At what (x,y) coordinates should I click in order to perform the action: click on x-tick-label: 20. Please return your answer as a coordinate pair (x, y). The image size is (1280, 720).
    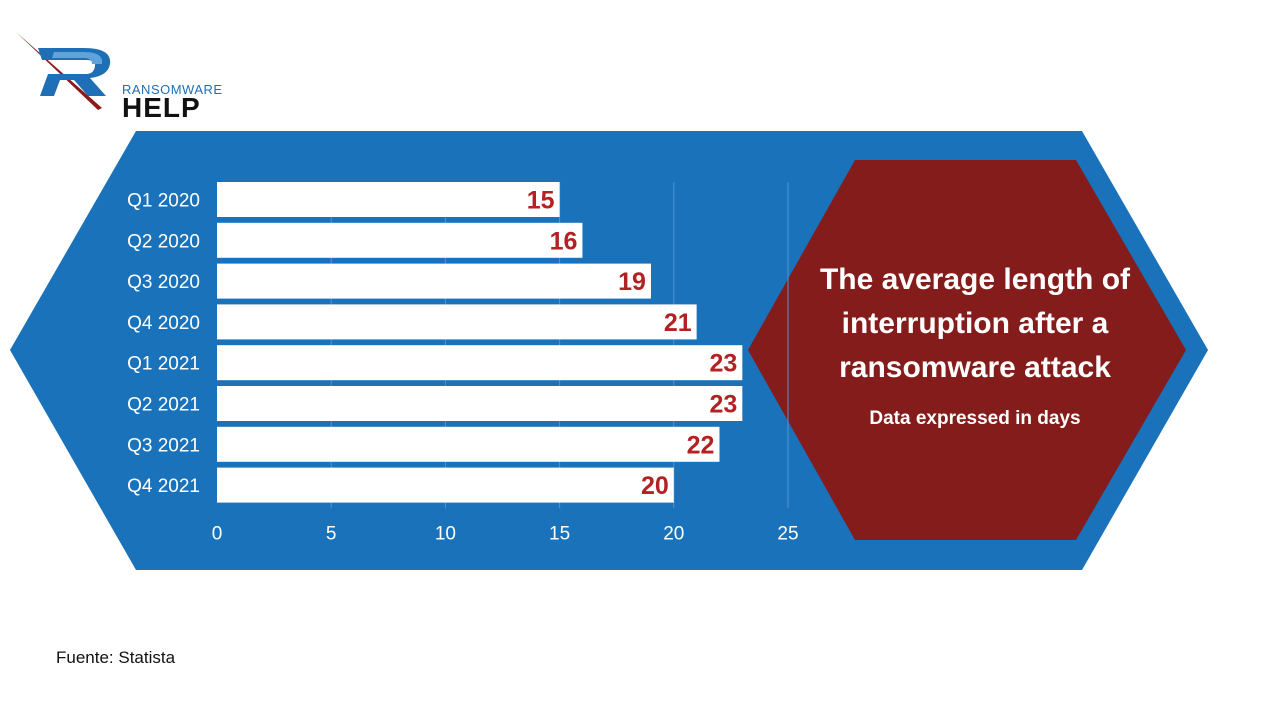
    Looking at the image, I should click on (673, 533).